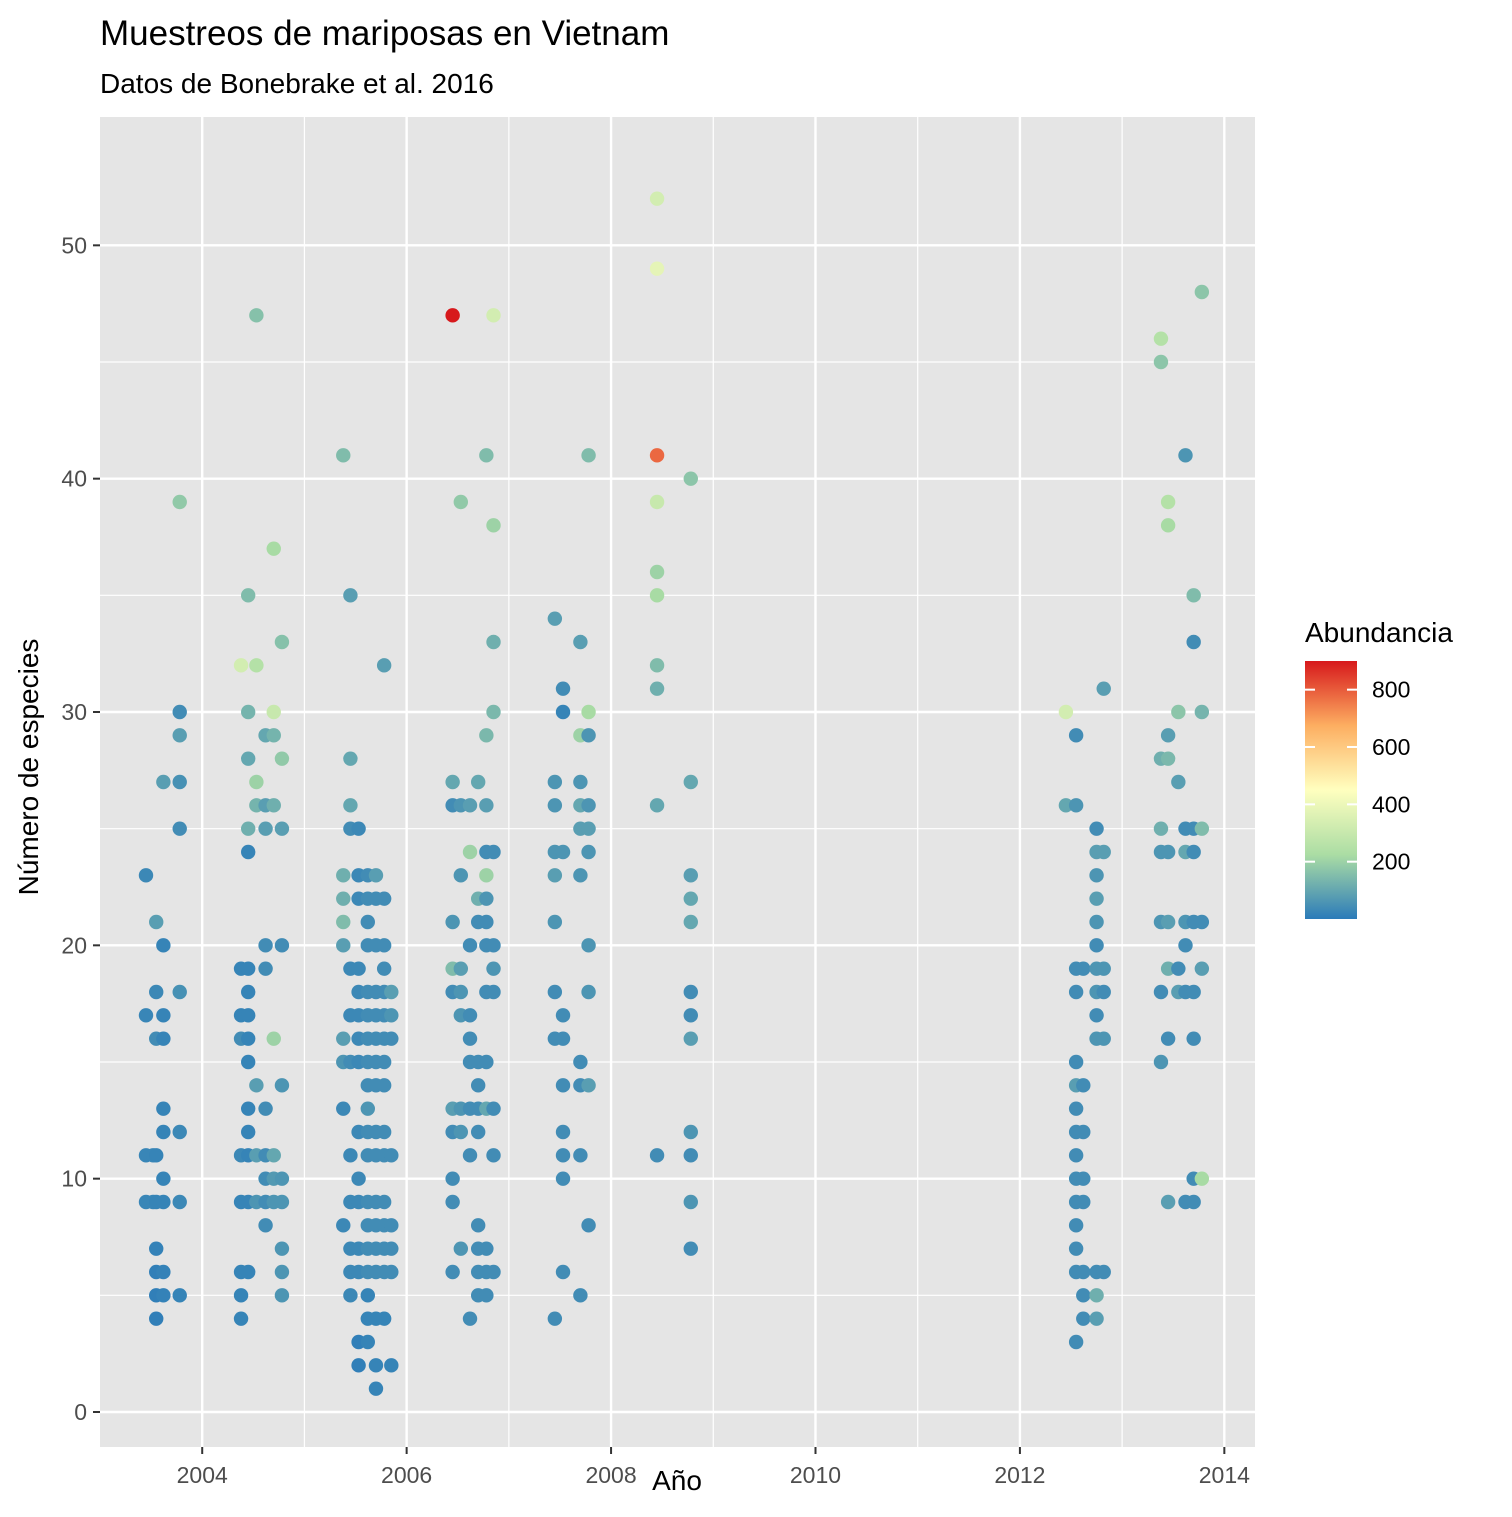 The image size is (1512, 1517). I want to click on y-tick-label: 0, so click(80, 1412).